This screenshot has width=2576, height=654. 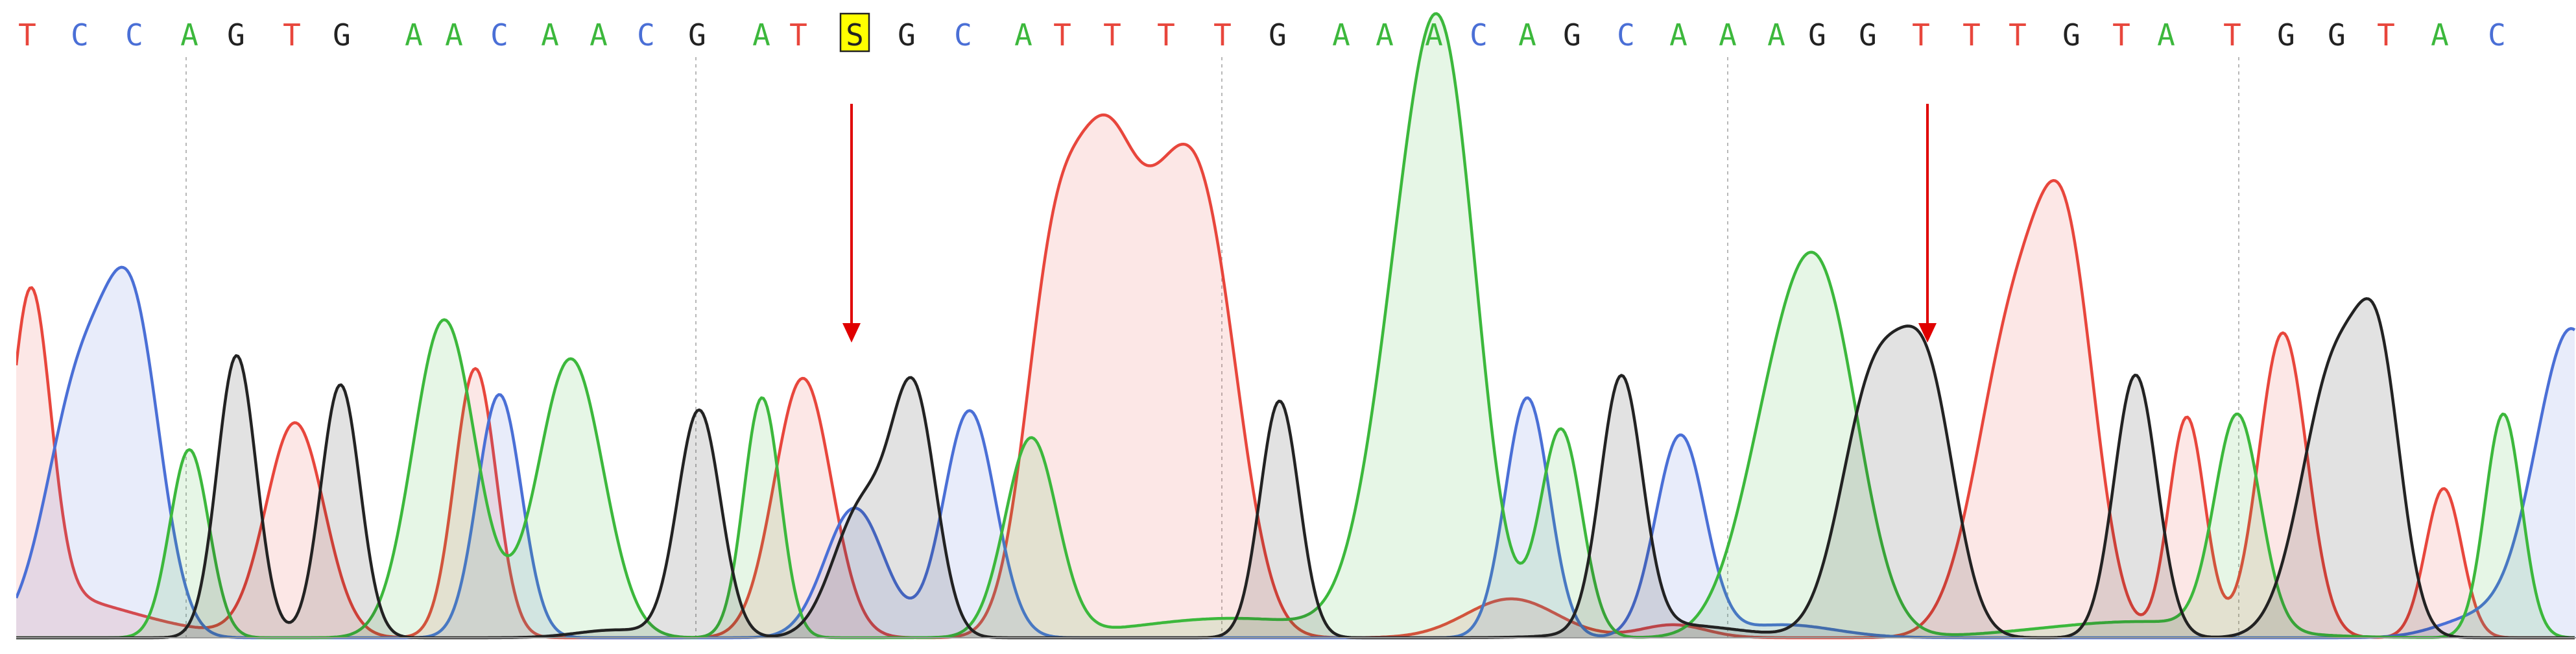 I want to click on base-highlight-box, so click(x=855, y=32).